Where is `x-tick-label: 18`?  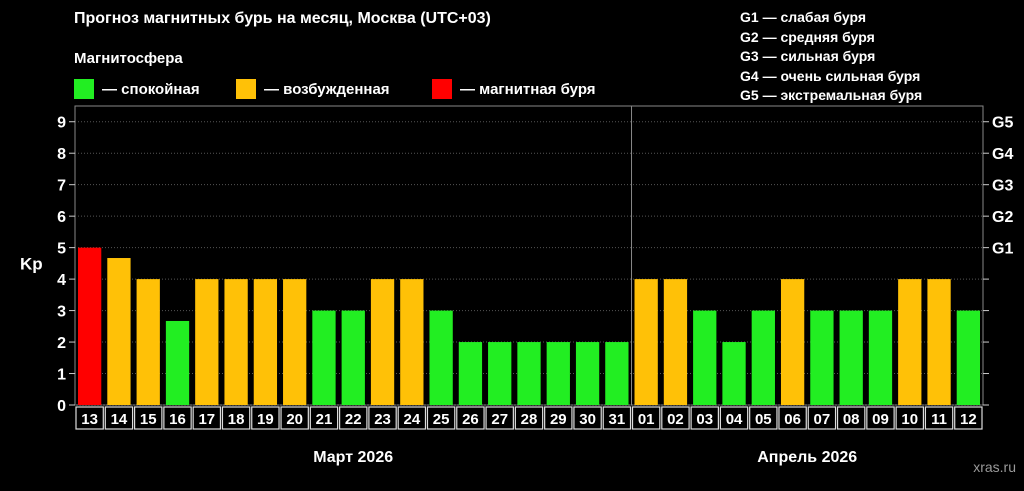
x-tick-label: 18 is located at coordinates (236, 419).